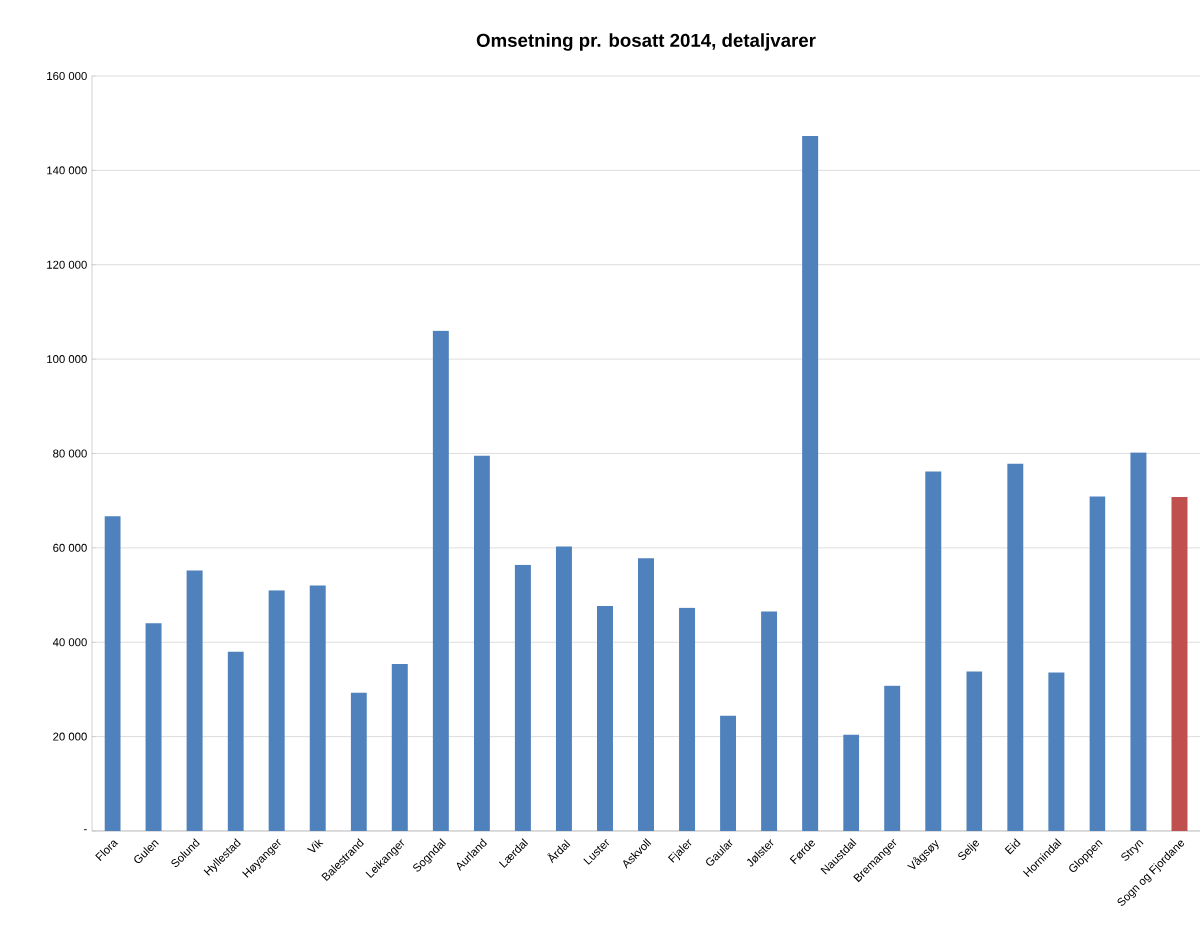  What do you see at coordinates (315, 846) in the screenshot?
I see `x-tick-label: Vik` at bounding box center [315, 846].